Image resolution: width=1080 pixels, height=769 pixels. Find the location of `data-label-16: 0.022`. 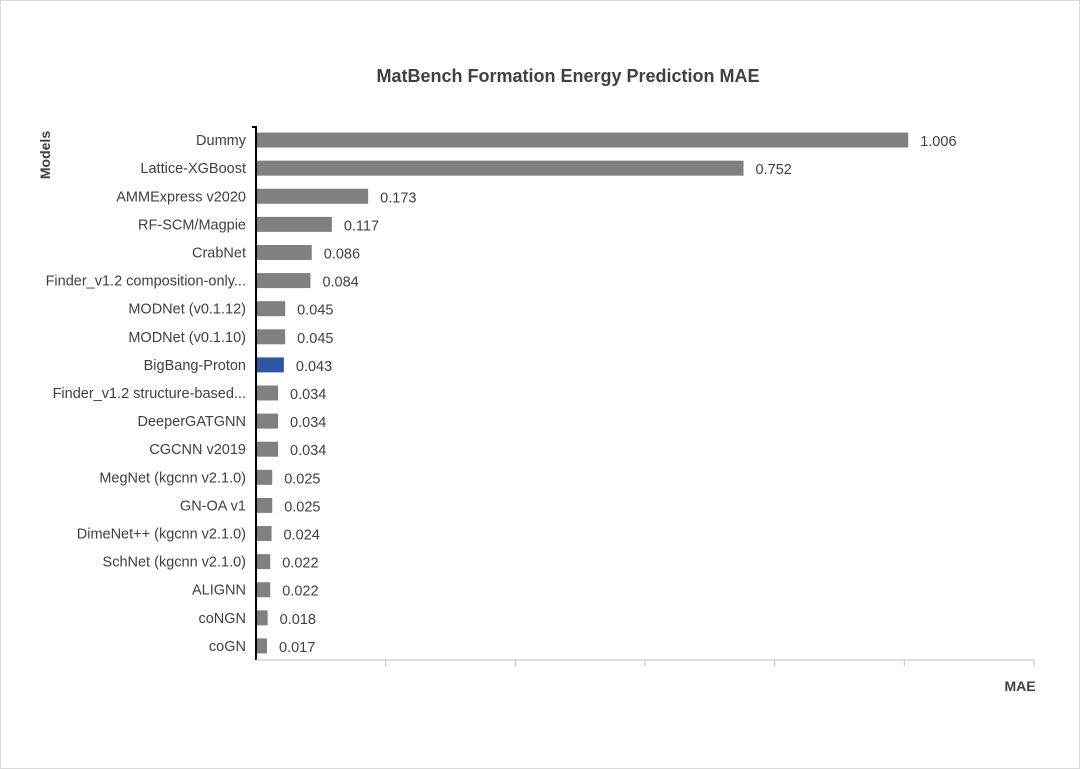

data-label-16: 0.022 is located at coordinates (300, 592).